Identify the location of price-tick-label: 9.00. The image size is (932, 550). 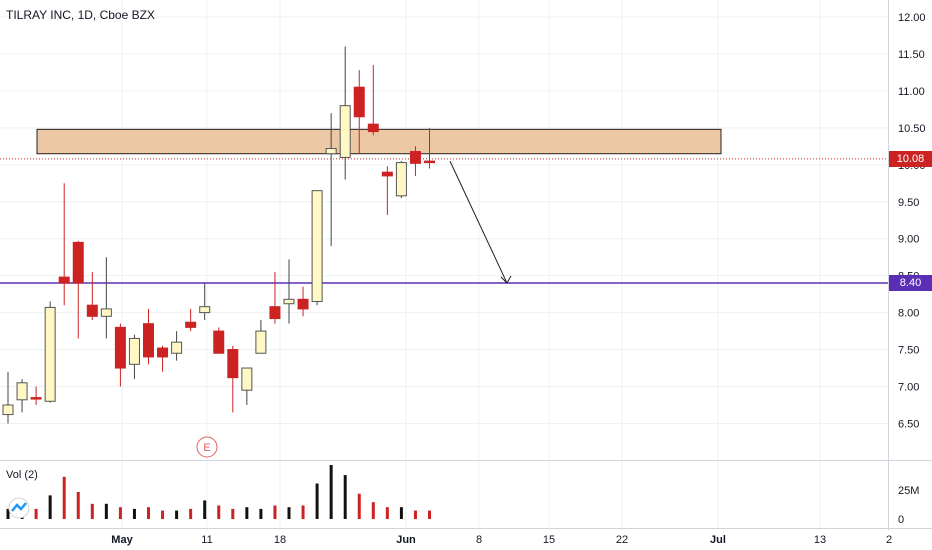
(908, 240).